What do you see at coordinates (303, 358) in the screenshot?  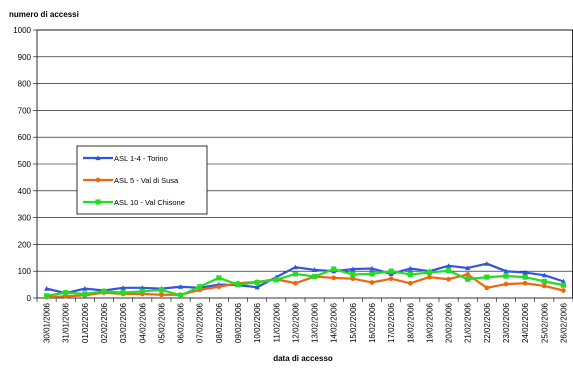 I see `x-axis-title: data di accesso` at bounding box center [303, 358].